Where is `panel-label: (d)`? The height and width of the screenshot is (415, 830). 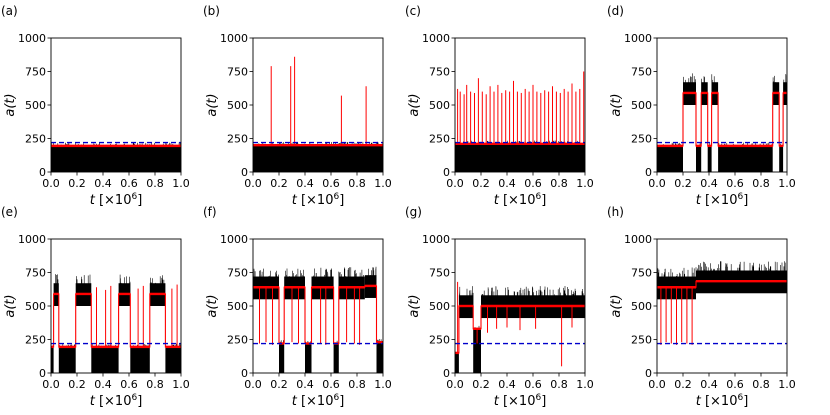
panel-label: (d) is located at coordinates (615, 11).